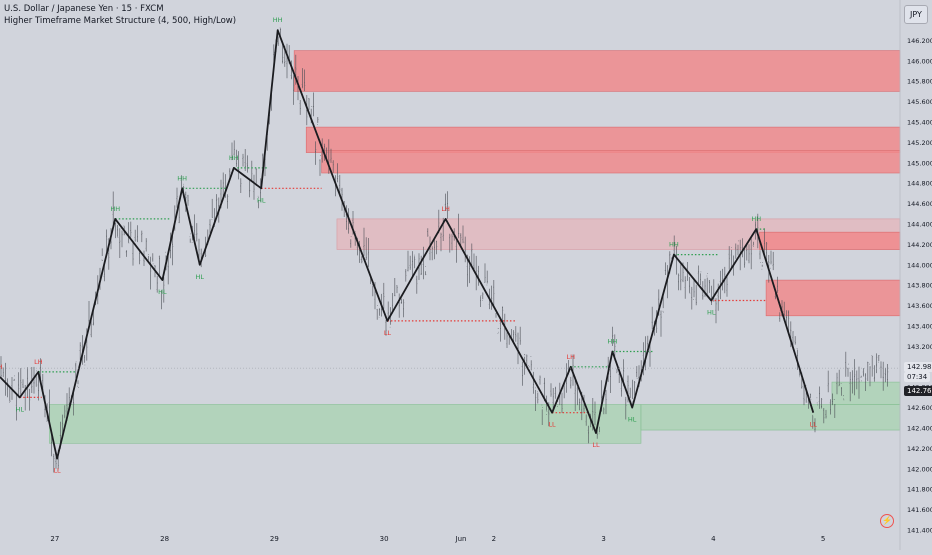  I want to click on symbol-title: U.S. Dollar / Japanese Yen · 15 · FXCM, so click(84, 9).